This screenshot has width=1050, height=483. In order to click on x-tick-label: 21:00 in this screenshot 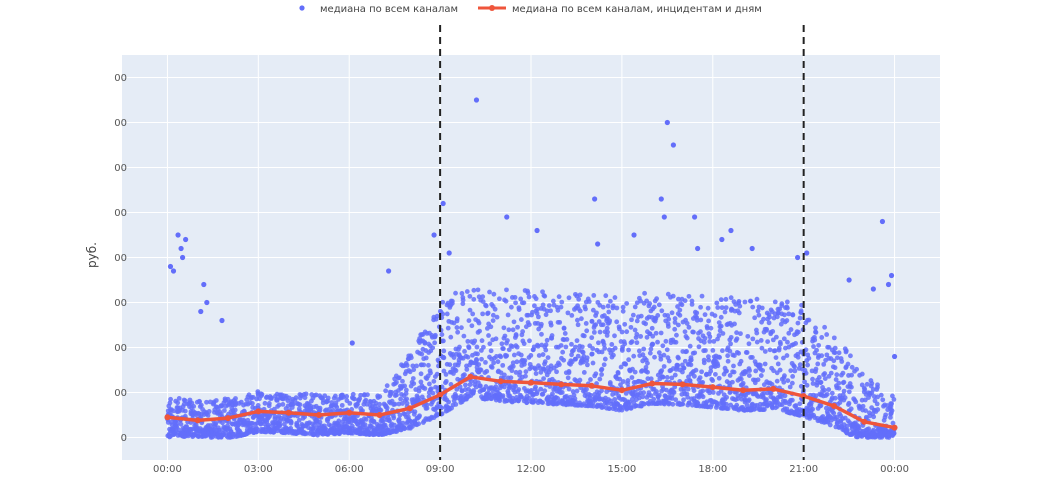, I will do `click(803, 469)`.